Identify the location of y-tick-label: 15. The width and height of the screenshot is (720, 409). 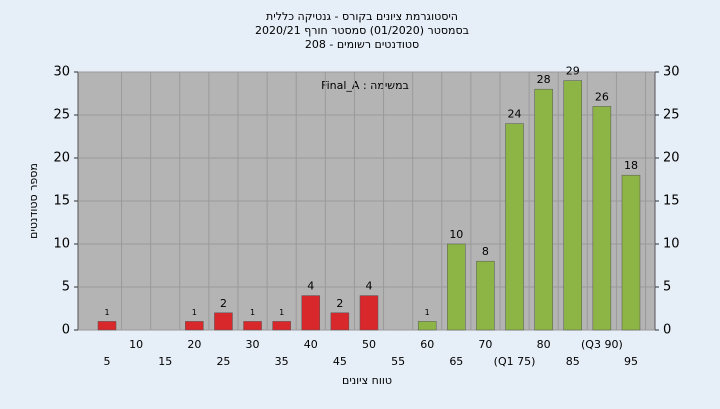
(61, 201).